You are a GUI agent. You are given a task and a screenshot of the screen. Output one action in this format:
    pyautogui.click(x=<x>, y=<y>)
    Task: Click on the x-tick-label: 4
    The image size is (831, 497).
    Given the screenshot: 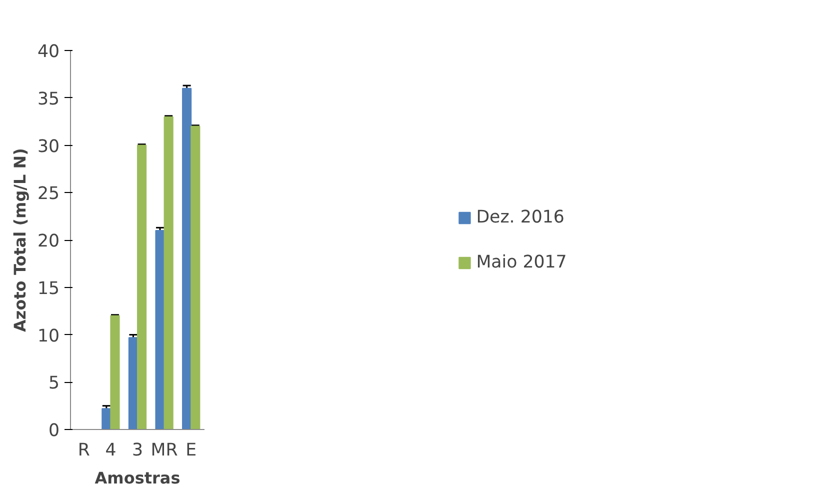 What is the action you would take?
    pyautogui.click(x=110, y=450)
    